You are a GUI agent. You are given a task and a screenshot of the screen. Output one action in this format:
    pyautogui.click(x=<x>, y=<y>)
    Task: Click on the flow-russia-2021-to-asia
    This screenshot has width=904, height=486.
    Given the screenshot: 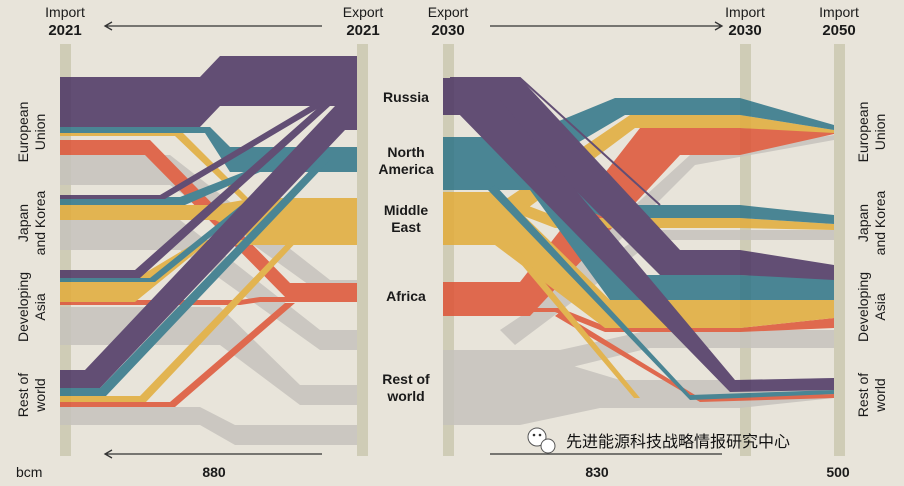 What is the action you would take?
    pyautogui.click(x=195, y=192)
    